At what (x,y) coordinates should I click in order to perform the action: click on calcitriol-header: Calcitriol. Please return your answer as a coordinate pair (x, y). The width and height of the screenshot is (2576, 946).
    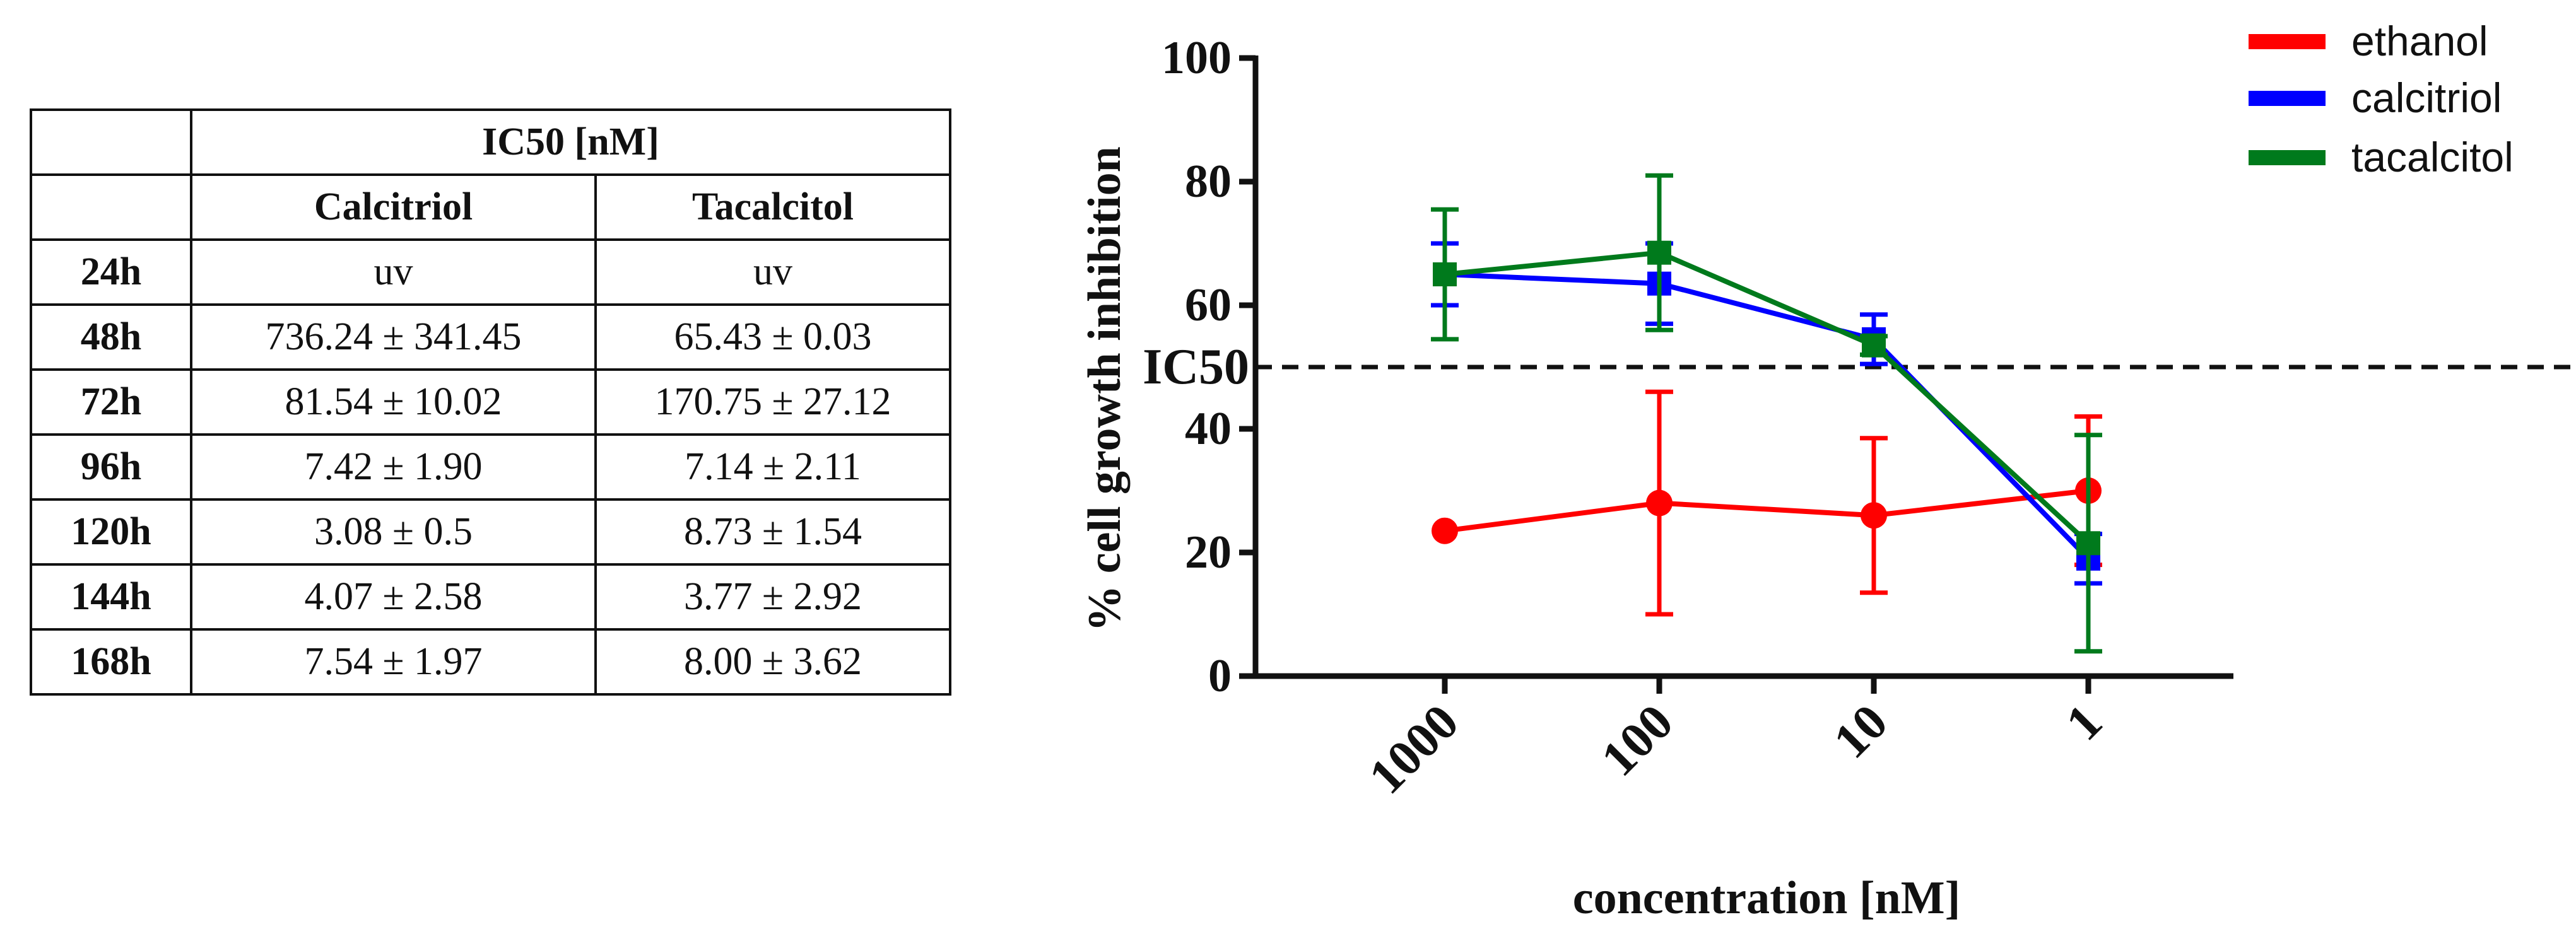
    Looking at the image, I should click on (393, 207).